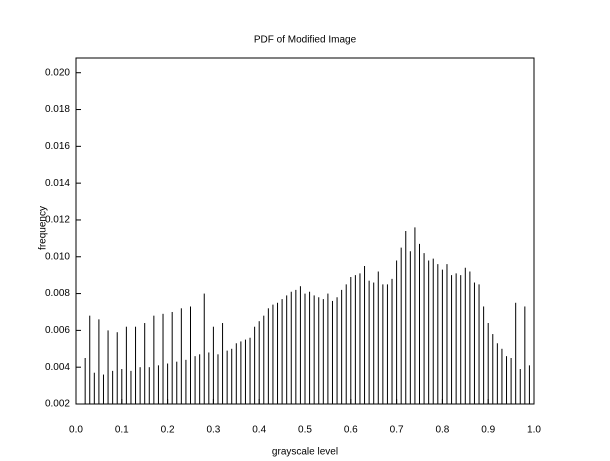 This screenshot has width=610, height=461. I want to click on y-tick-label: 0.018, so click(57, 109).